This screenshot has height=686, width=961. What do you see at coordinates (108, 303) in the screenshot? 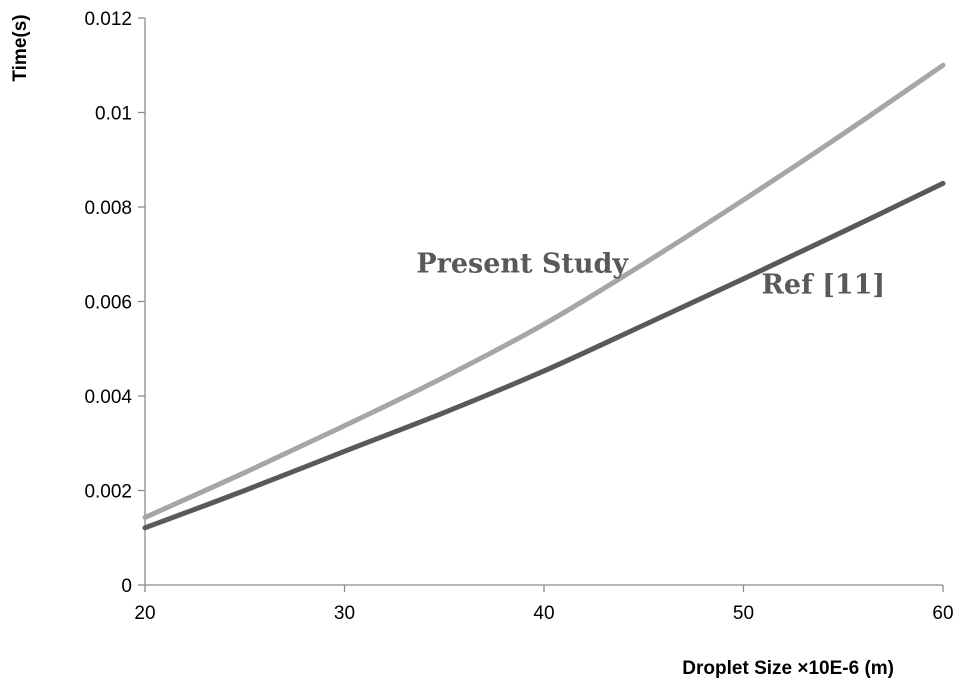
I see `y-tick-label: 0.006` at bounding box center [108, 303].